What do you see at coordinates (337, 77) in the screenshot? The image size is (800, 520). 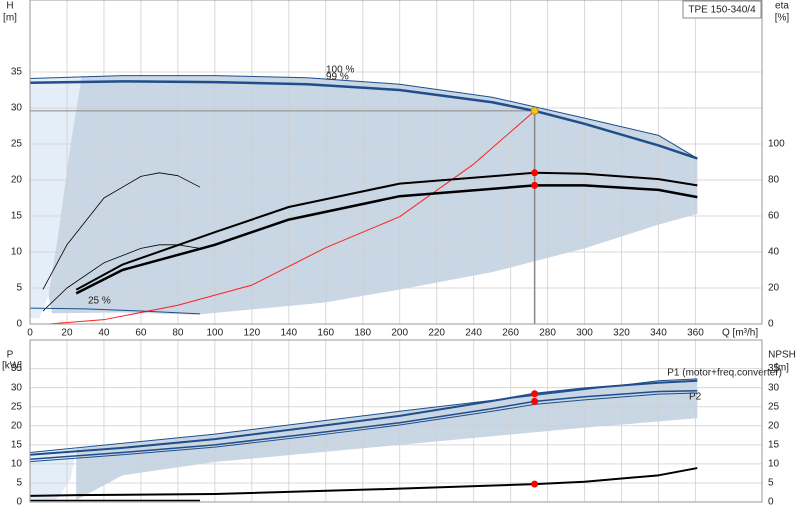 I see `curve-label: 99 %` at bounding box center [337, 77].